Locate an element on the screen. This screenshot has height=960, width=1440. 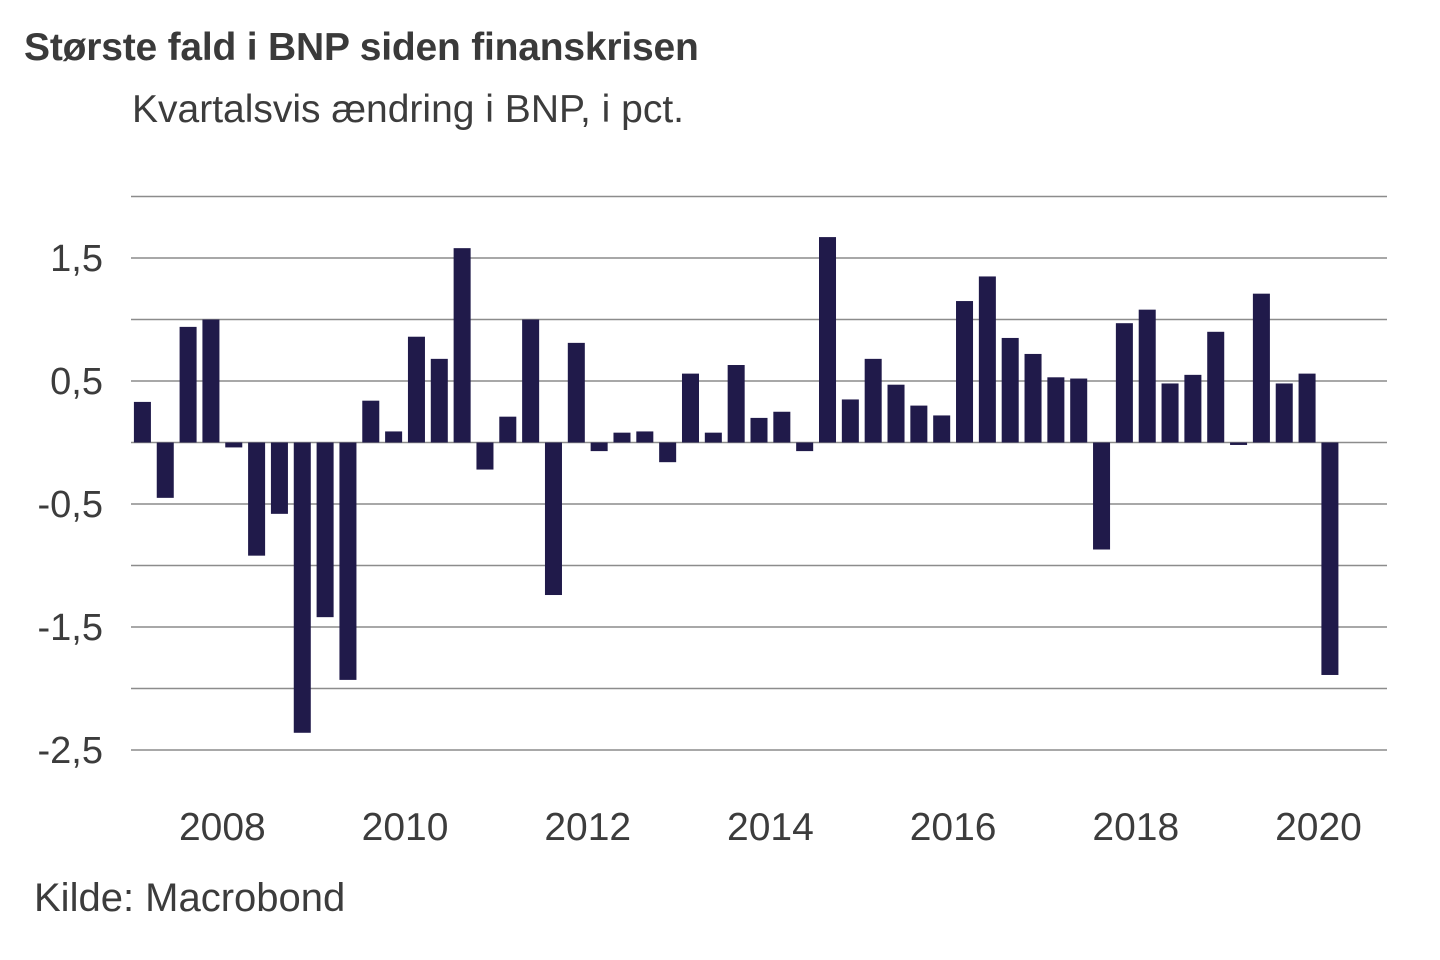
x-tick-label: 2018 is located at coordinates (1135, 827).